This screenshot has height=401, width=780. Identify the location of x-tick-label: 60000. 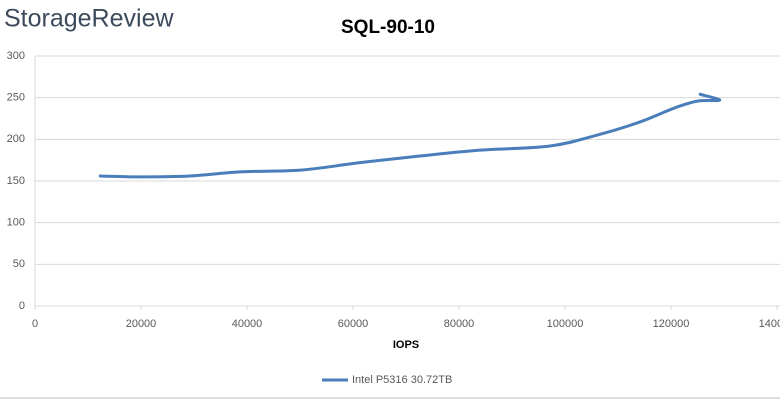
(353, 324).